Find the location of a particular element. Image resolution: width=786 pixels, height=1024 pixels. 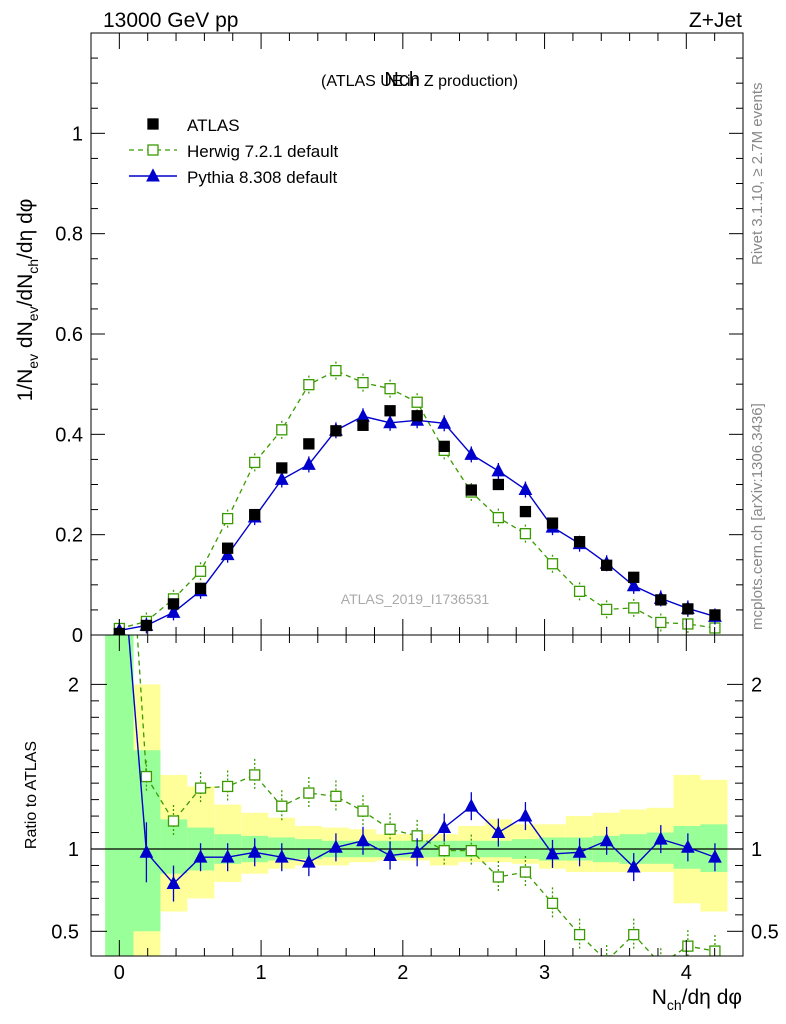

x-tick-label: 4 is located at coordinates (686, 973).